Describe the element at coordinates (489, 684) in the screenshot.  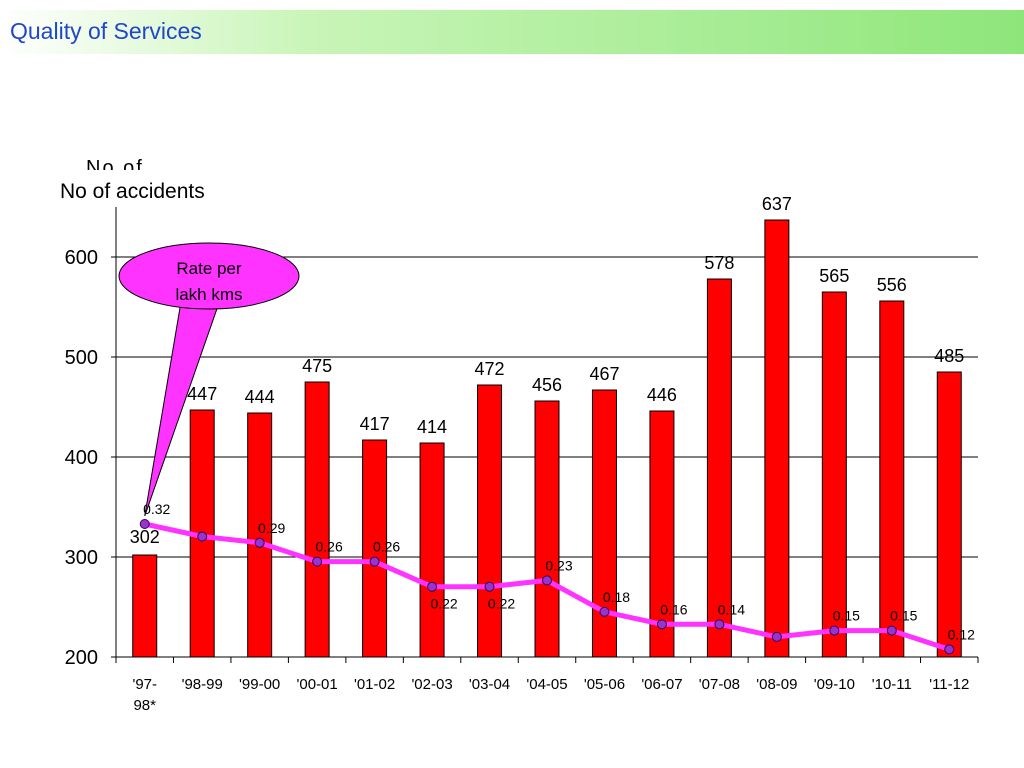
I see `x-tick-label: '03-04` at that location.